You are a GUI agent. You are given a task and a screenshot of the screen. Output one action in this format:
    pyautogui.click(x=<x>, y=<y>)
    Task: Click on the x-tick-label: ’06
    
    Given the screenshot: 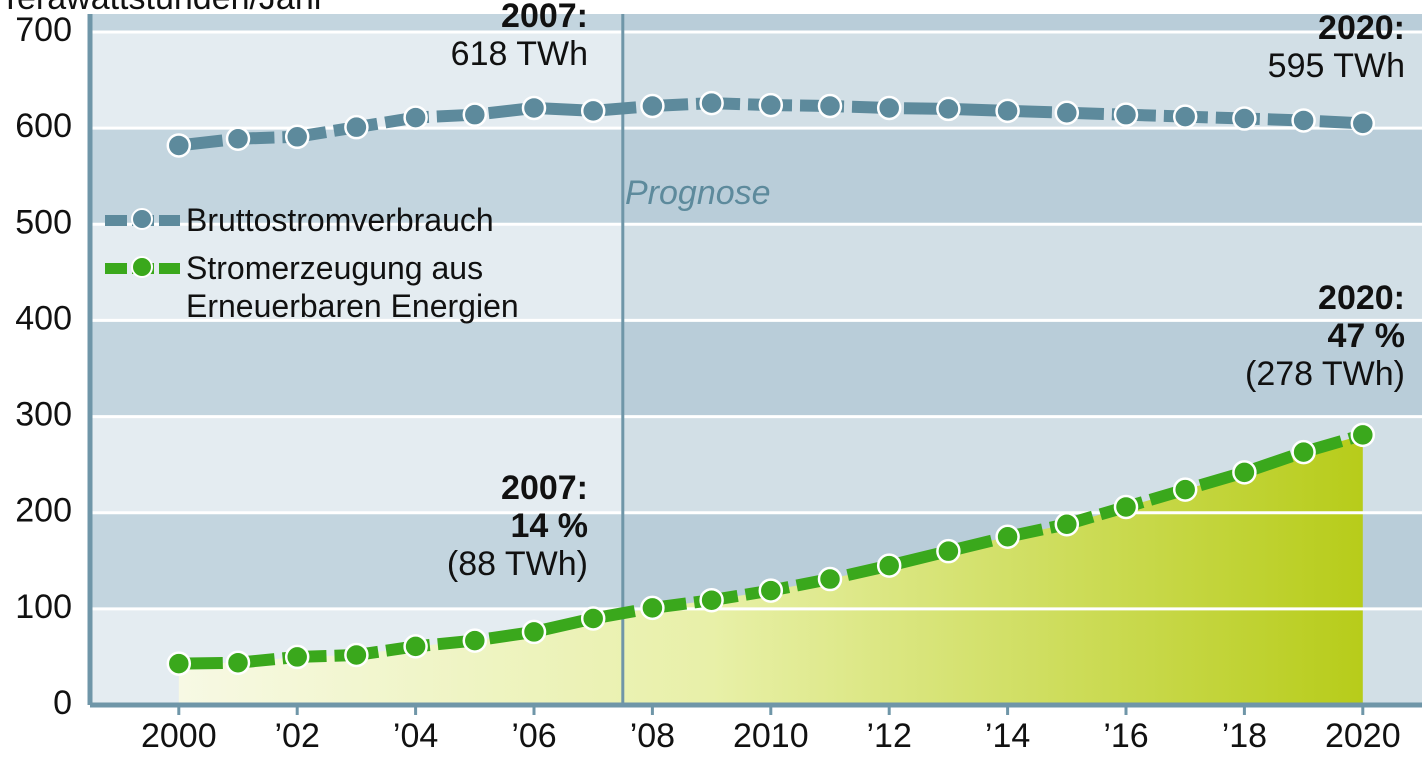 What is the action you would take?
    pyautogui.click(x=533, y=736)
    